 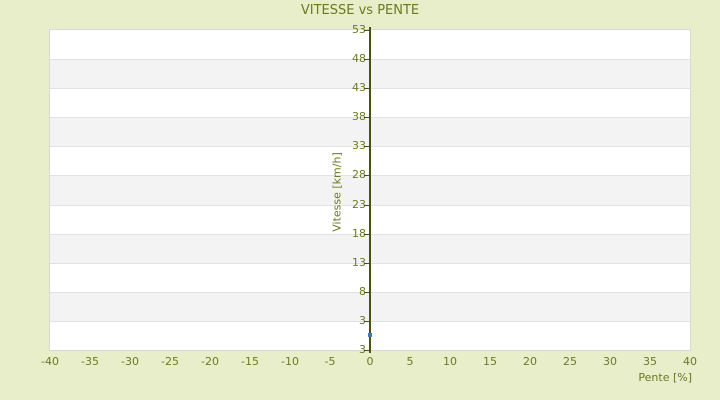 What do you see at coordinates (359, 175) in the screenshot?
I see `y-tick-label: 28` at bounding box center [359, 175].